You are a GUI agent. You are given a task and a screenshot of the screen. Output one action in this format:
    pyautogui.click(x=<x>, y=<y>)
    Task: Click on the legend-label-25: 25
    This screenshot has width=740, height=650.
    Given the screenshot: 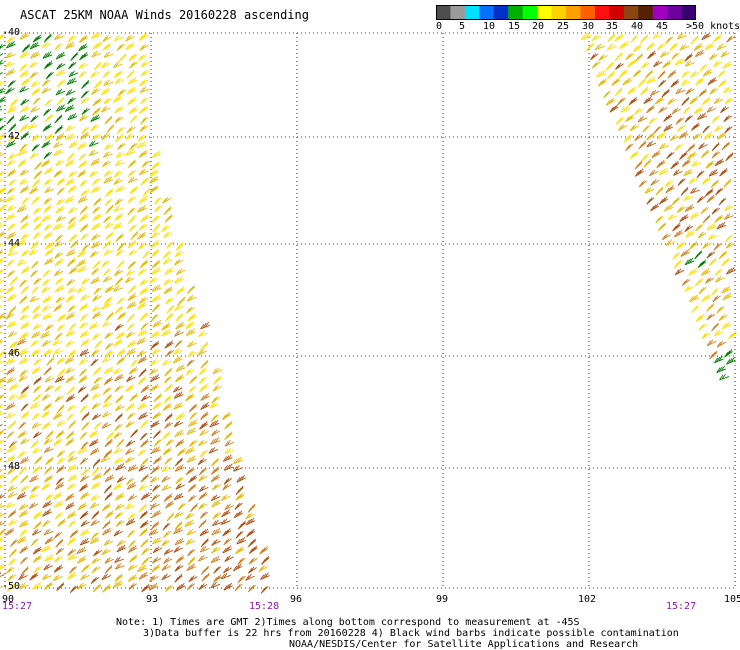 What is the action you would take?
    pyautogui.click(x=563, y=26)
    